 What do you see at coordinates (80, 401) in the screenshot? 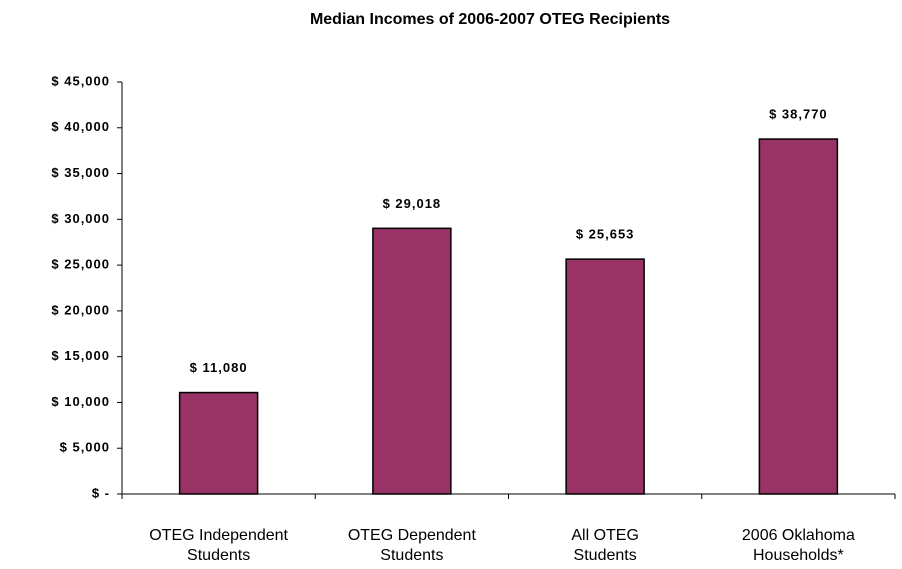
I see `y-tick-label: $ 10,000` at bounding box center [80, 401].